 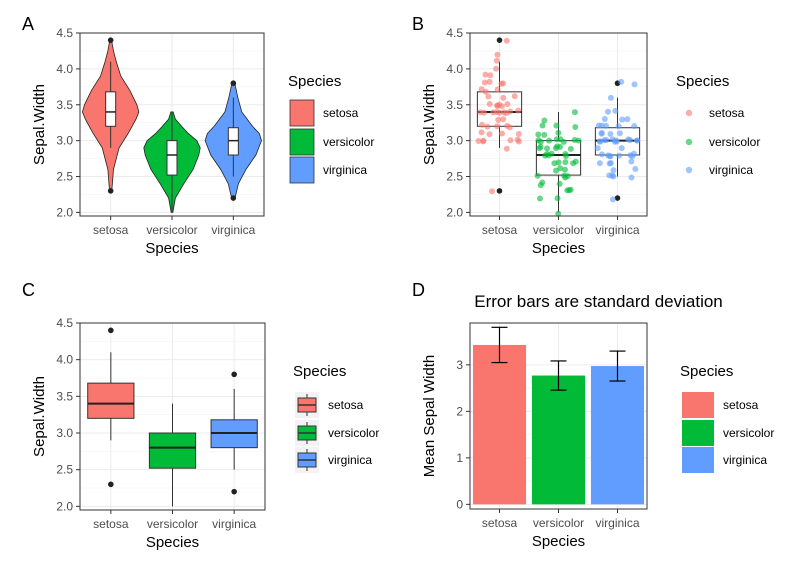 What do you see at coordinates (64, 470) in the screenshot?
I see `y-tick-label: 2.5` at bounding box center [64, 470].